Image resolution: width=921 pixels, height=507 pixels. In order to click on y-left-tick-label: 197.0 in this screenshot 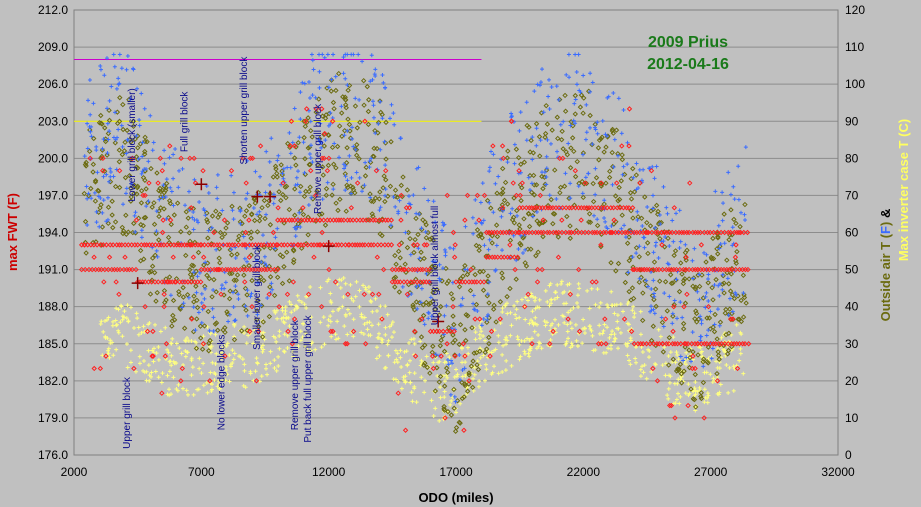, I will do `click(53, 195)`.